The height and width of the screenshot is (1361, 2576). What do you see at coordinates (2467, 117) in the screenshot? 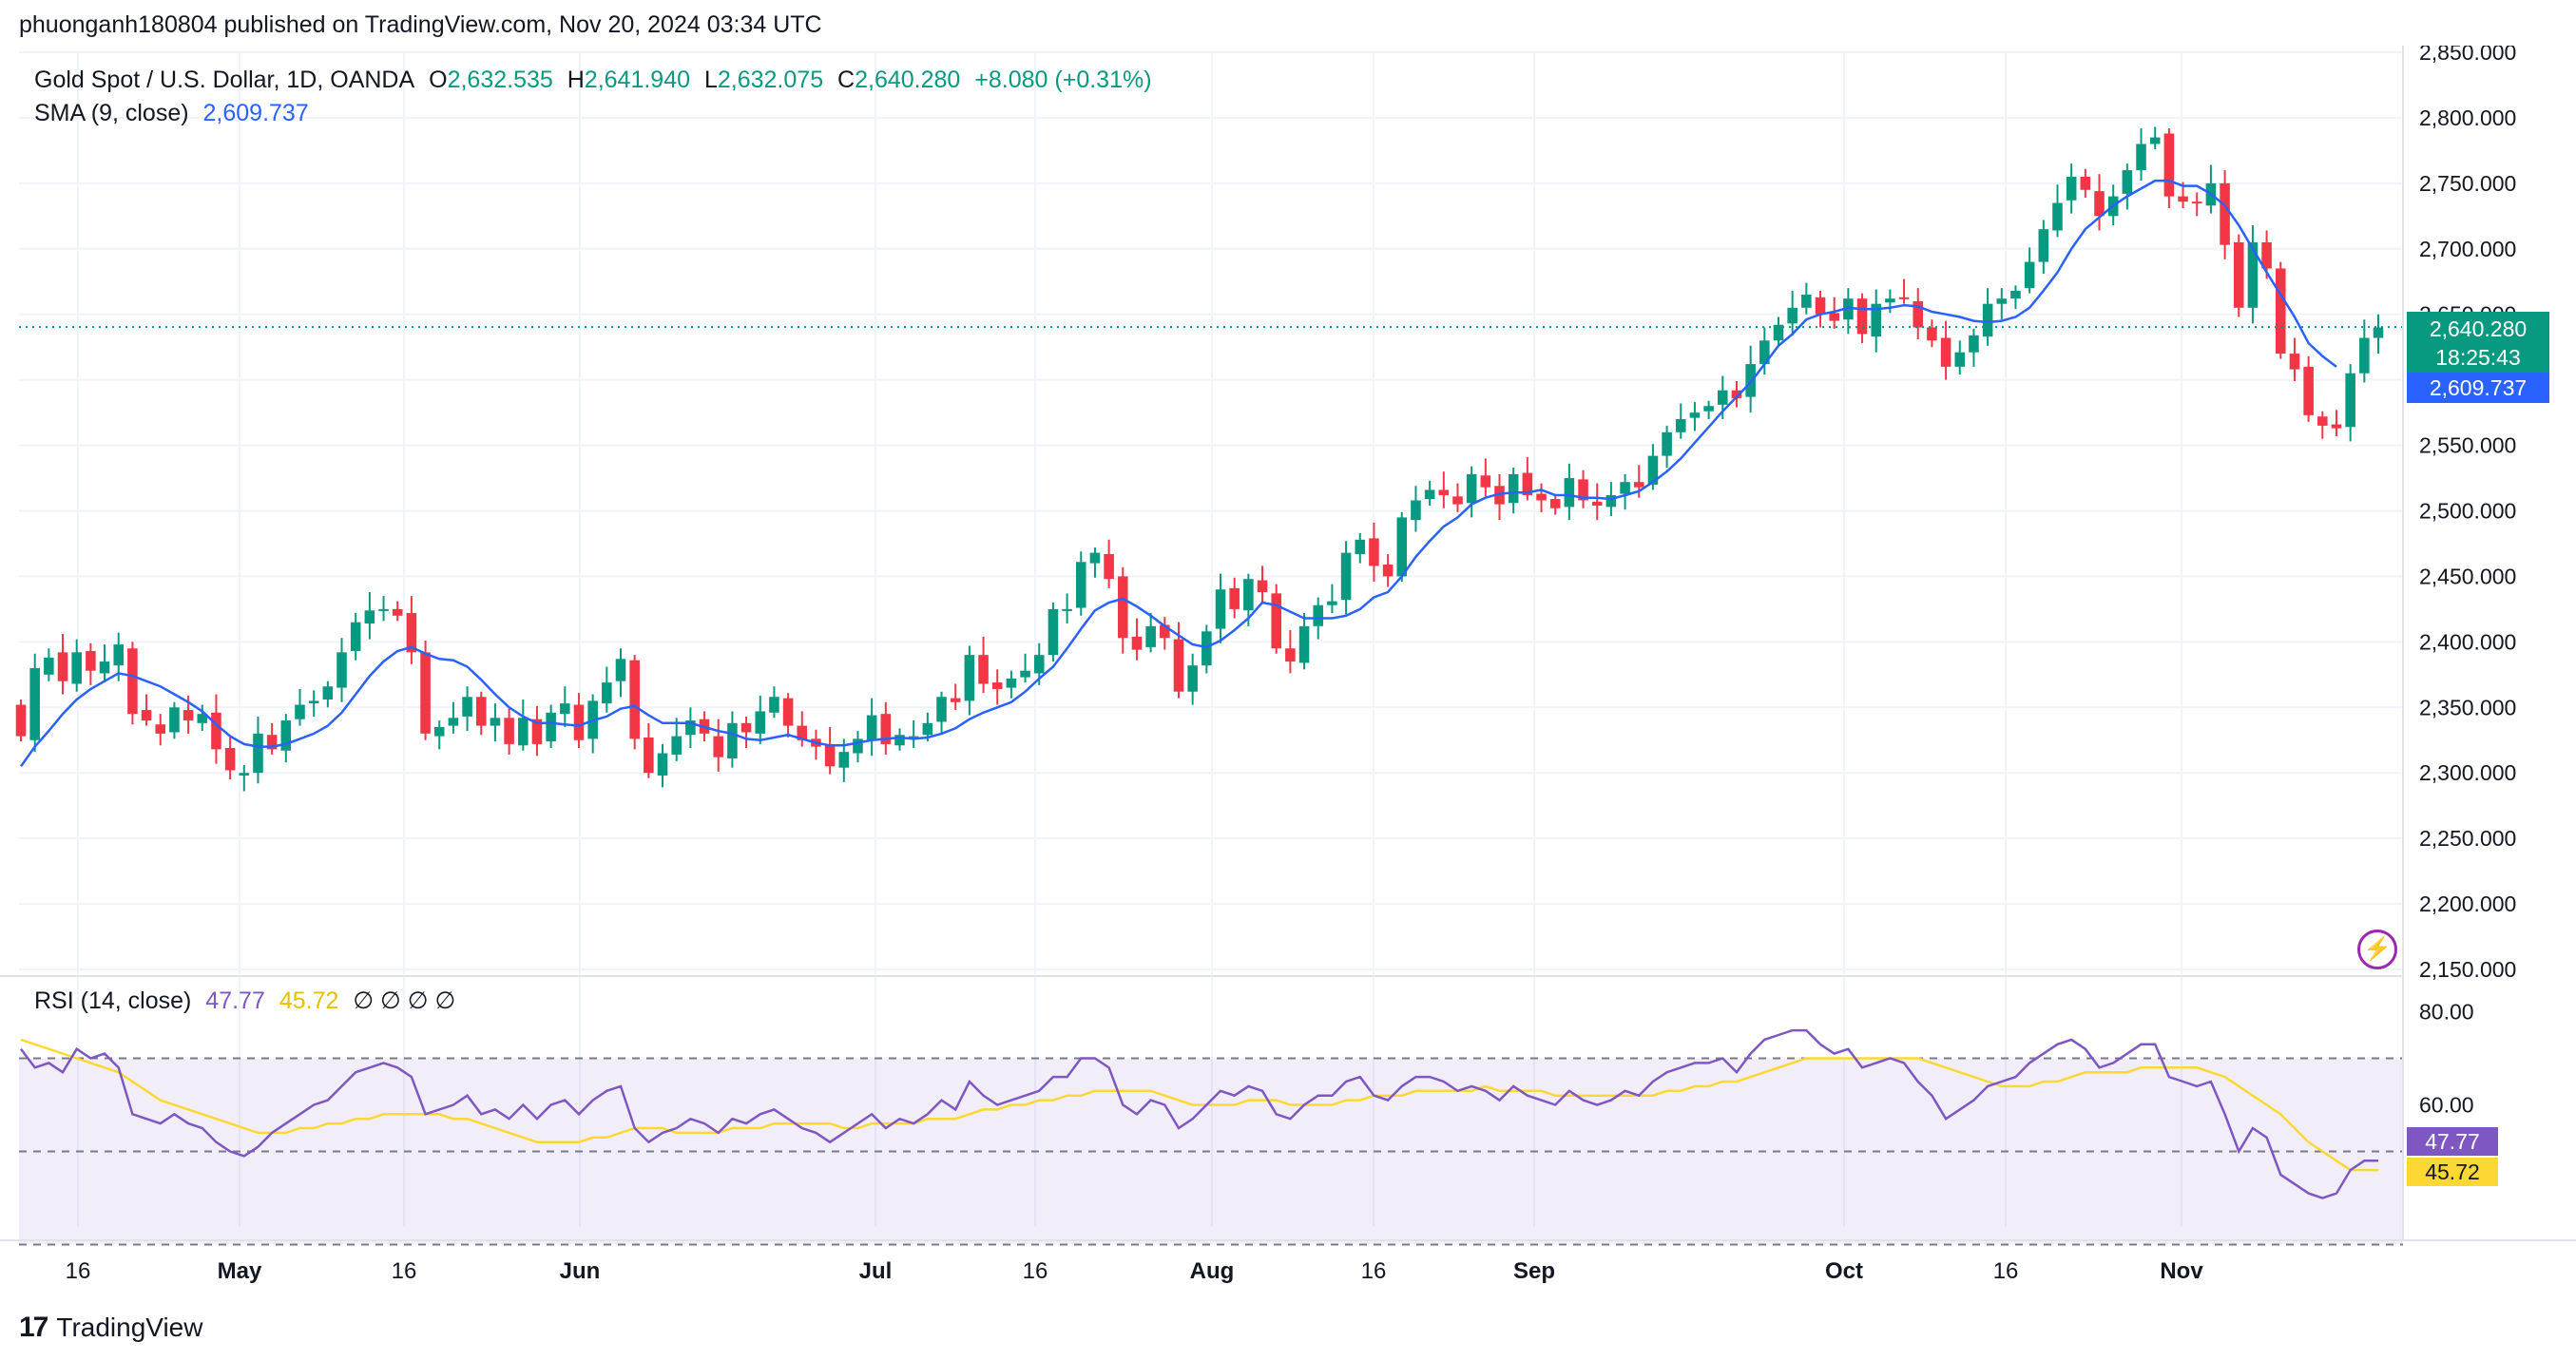
I see `price-tick-label: 2,800.000` at bounding box center [2467, 117].